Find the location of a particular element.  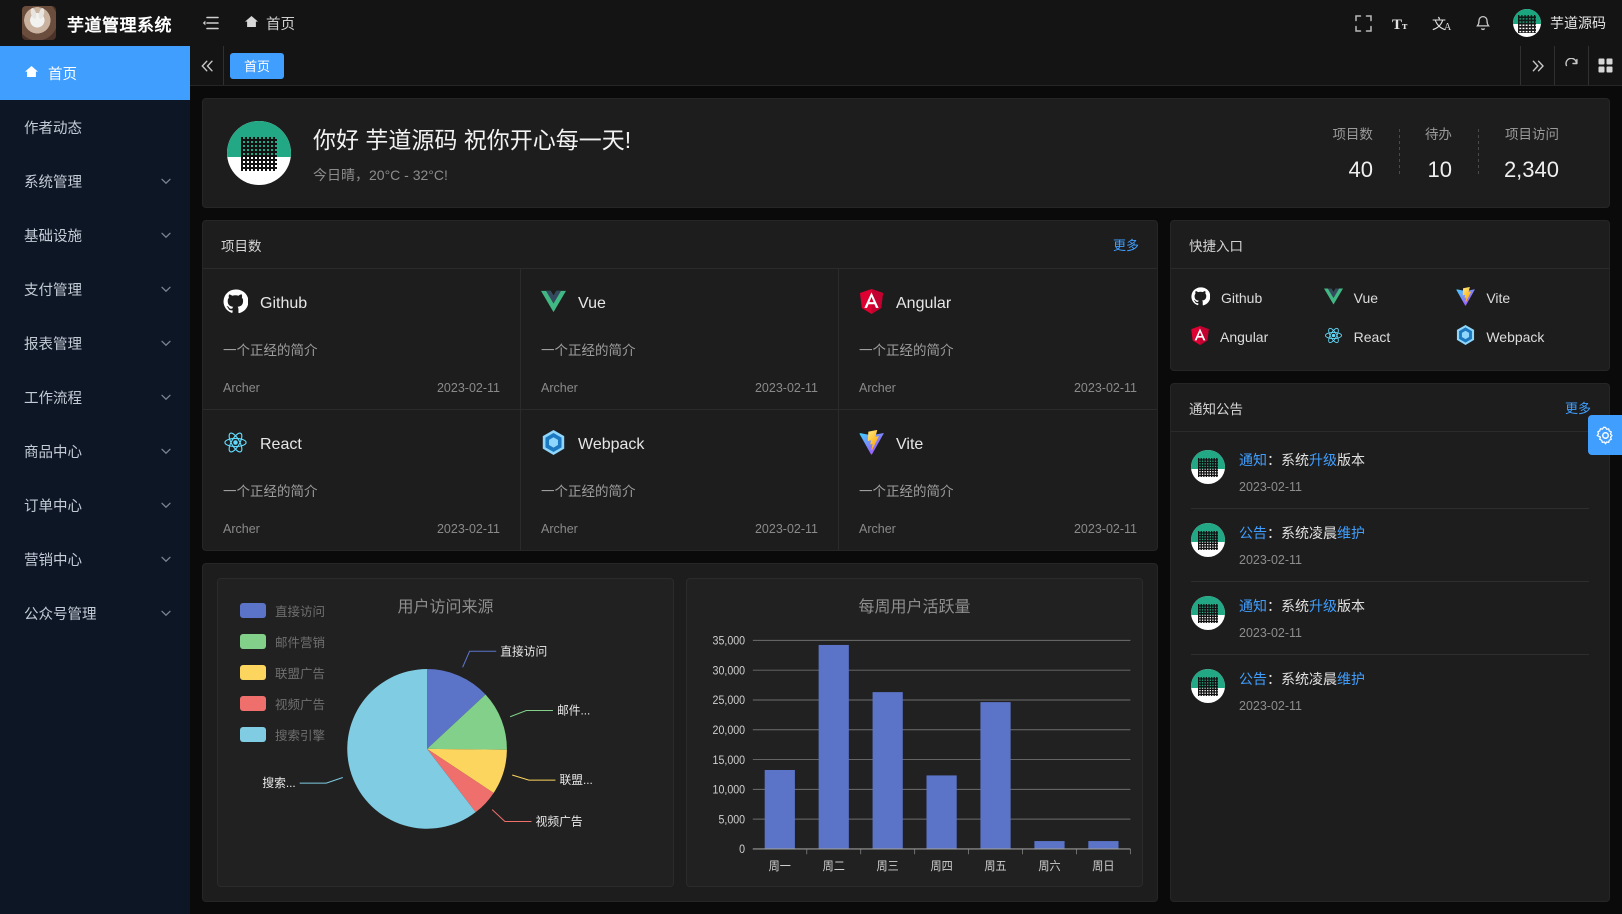

tab-home: 首页 is located at coordinates (257, 65).